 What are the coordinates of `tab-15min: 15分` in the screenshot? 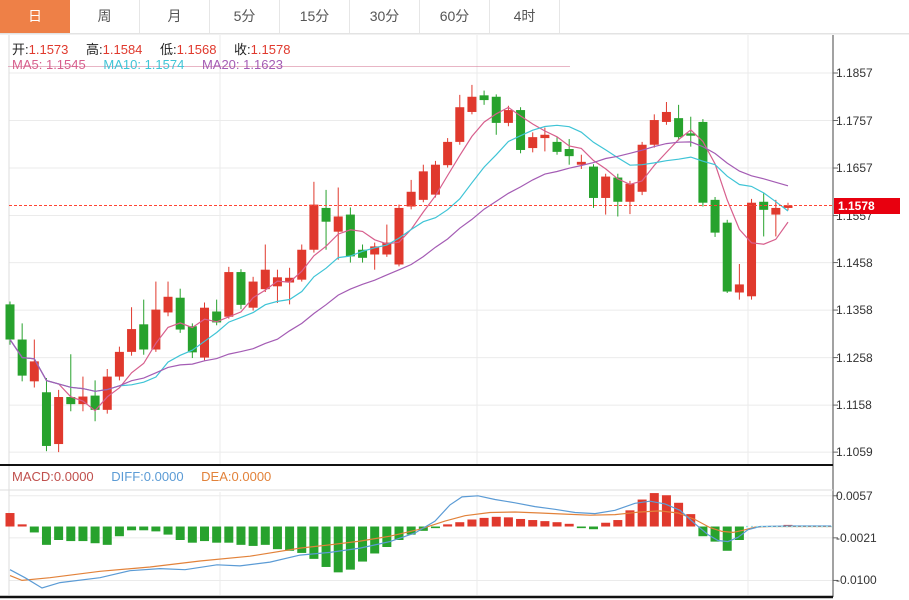 It's located at (315, 16).